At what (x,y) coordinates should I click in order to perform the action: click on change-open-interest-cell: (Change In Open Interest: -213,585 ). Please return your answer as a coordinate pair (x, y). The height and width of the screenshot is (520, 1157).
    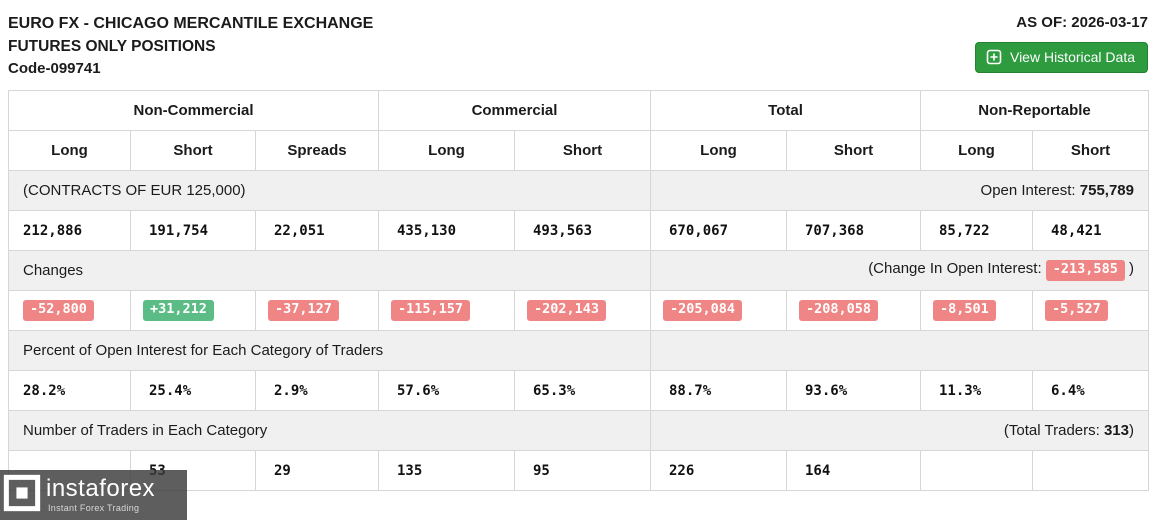
    Looking at the image, I should click on (899, 270).